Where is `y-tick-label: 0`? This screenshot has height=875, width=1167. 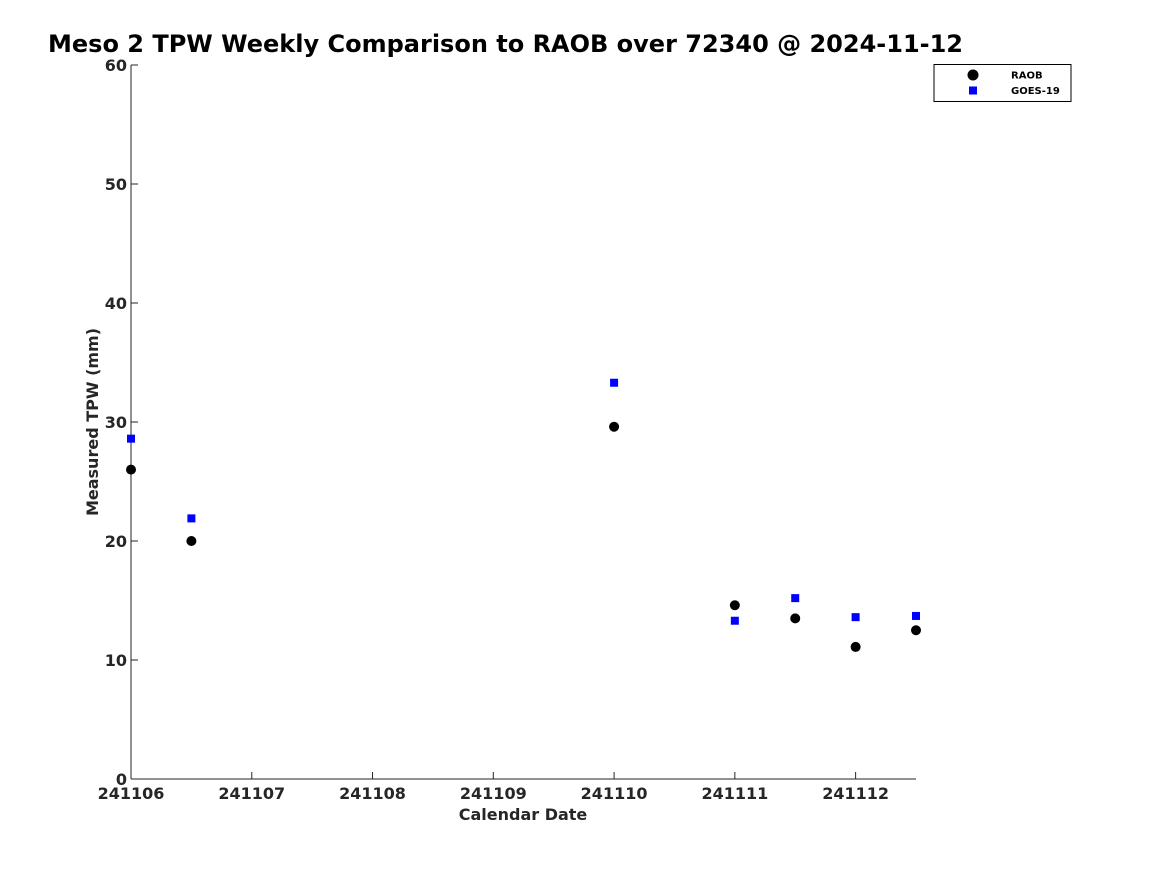
y-tick-label: 0 is located at coordinates (121, 779).